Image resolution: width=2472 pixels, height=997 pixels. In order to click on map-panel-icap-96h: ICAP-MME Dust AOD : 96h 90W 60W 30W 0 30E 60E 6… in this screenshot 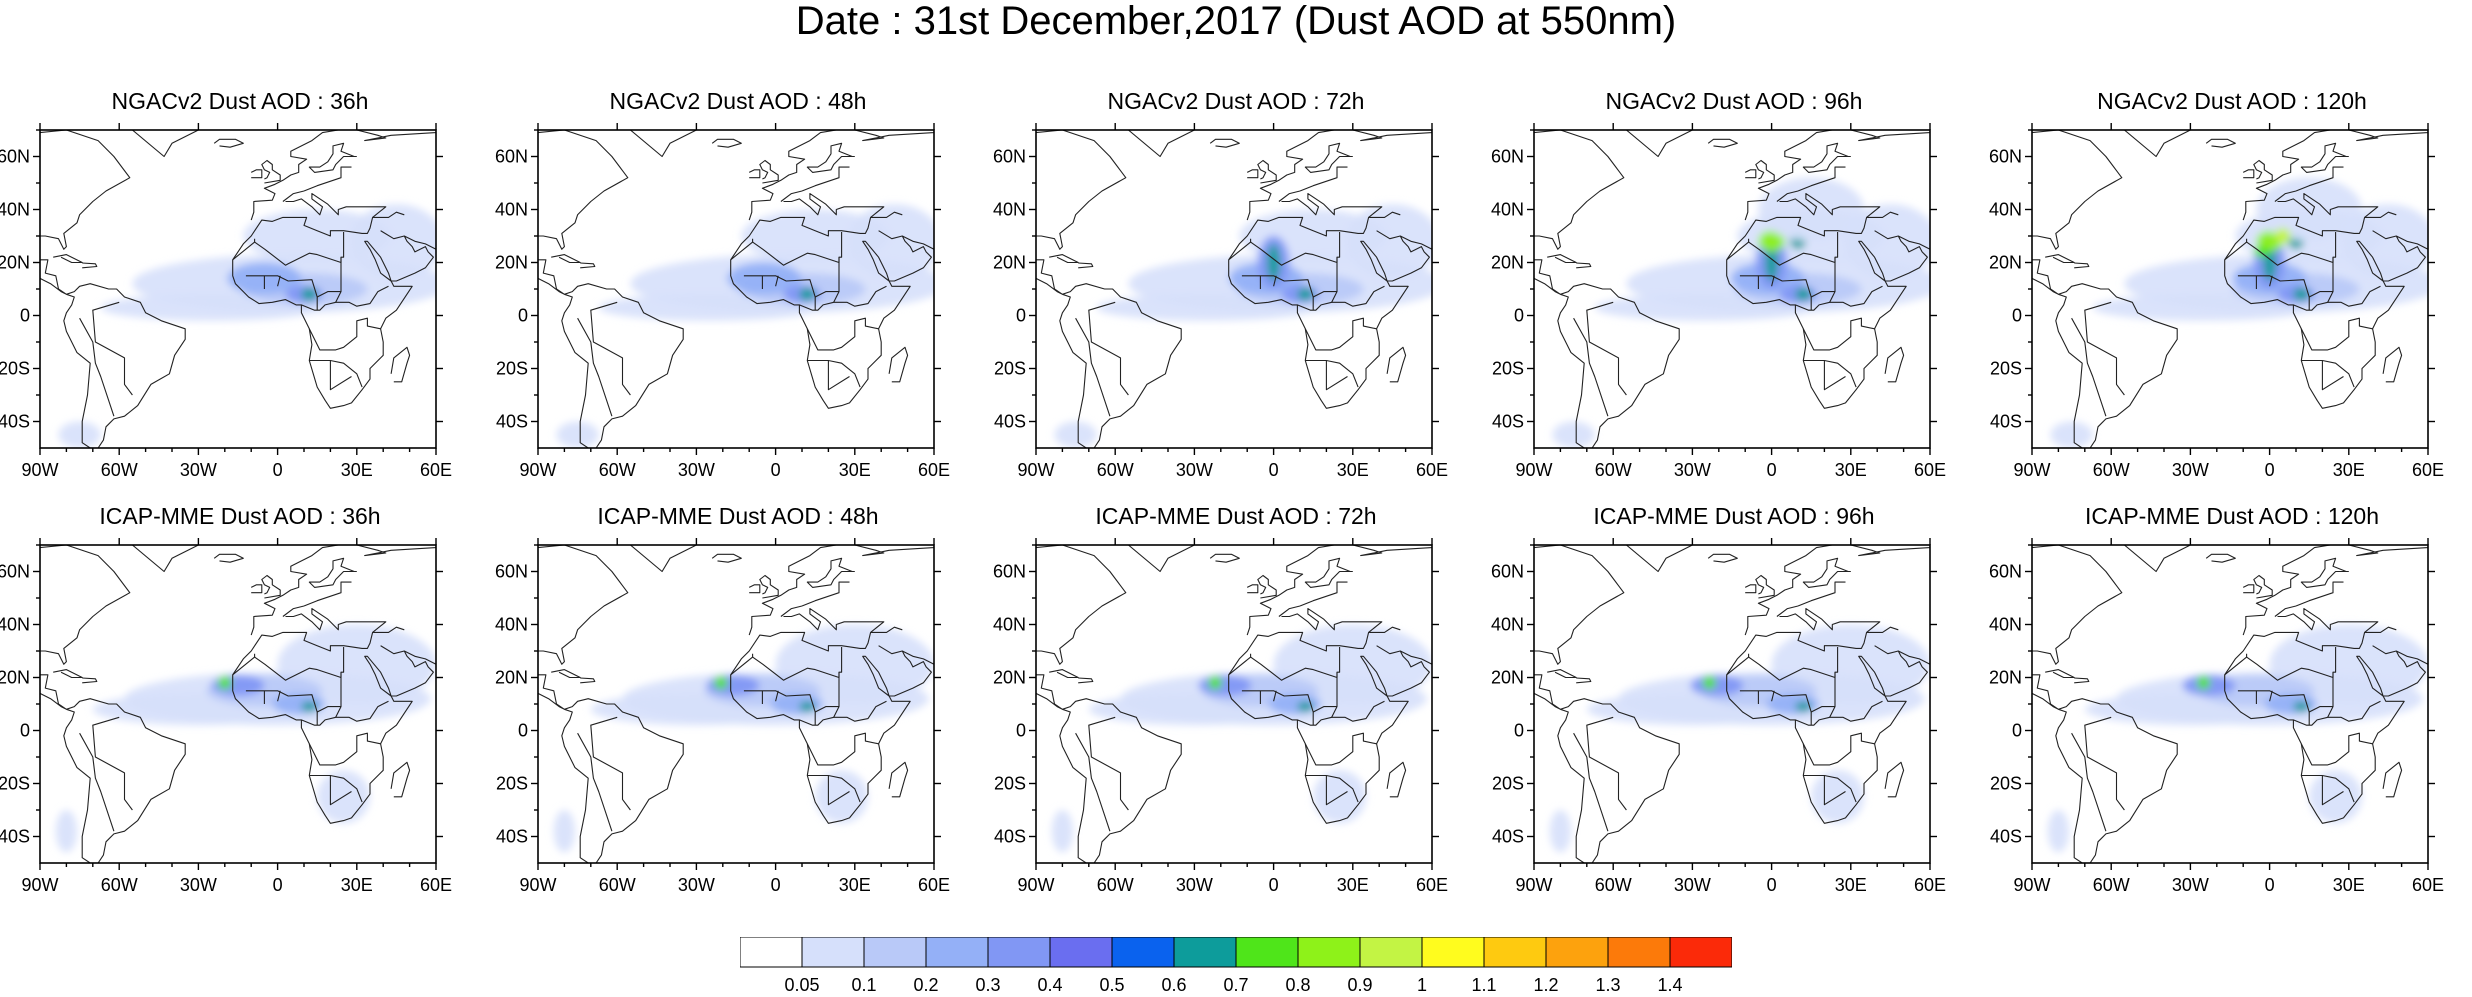, I will do `click(1718, 699)`.